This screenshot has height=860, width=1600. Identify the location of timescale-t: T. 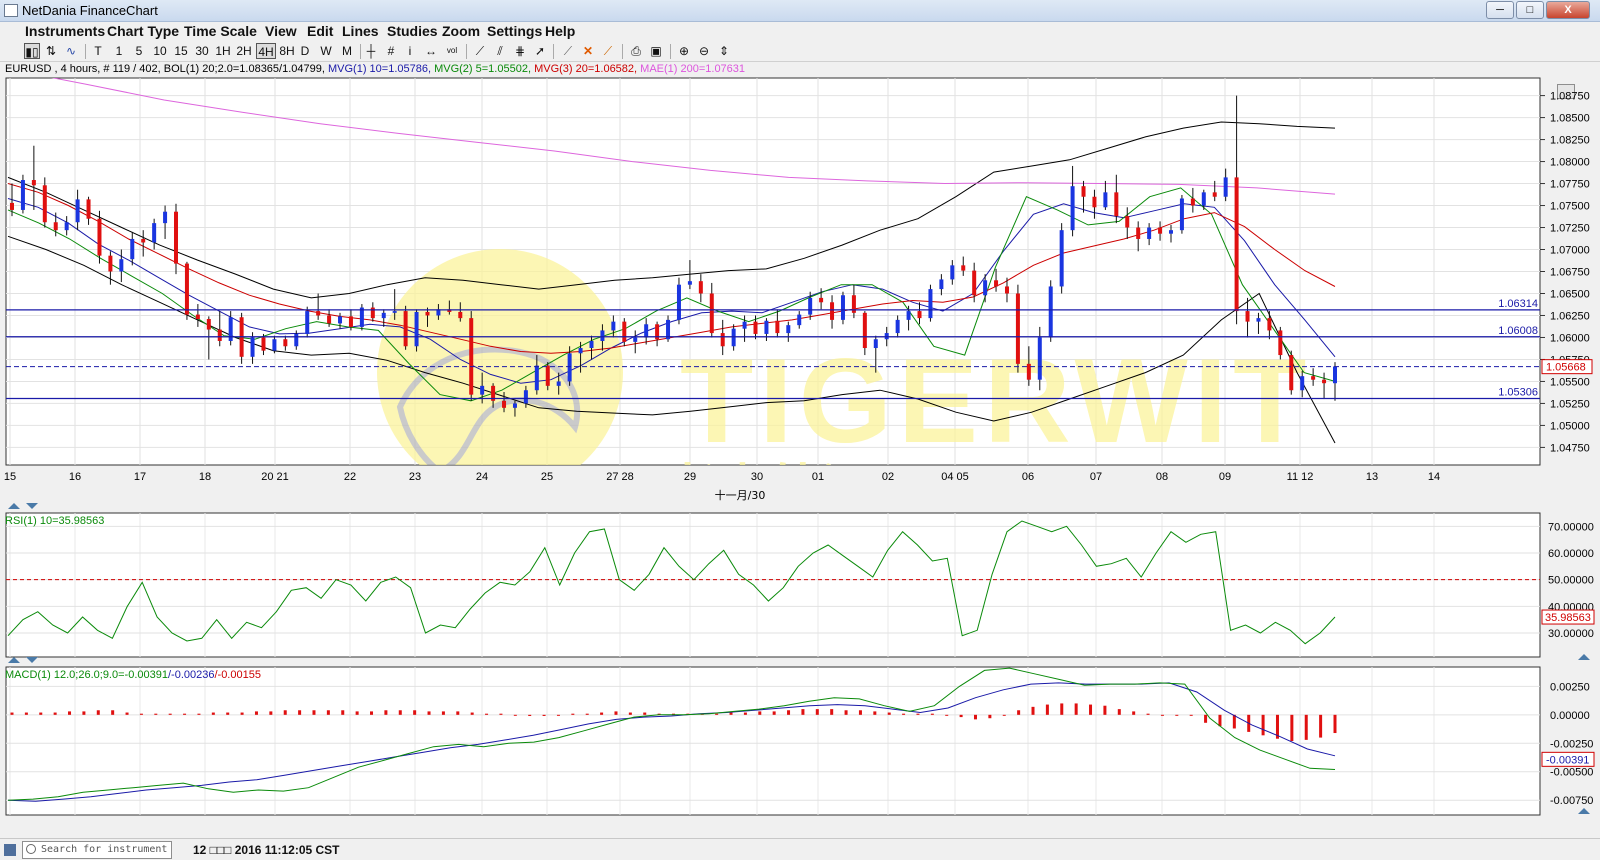
(98, 51).